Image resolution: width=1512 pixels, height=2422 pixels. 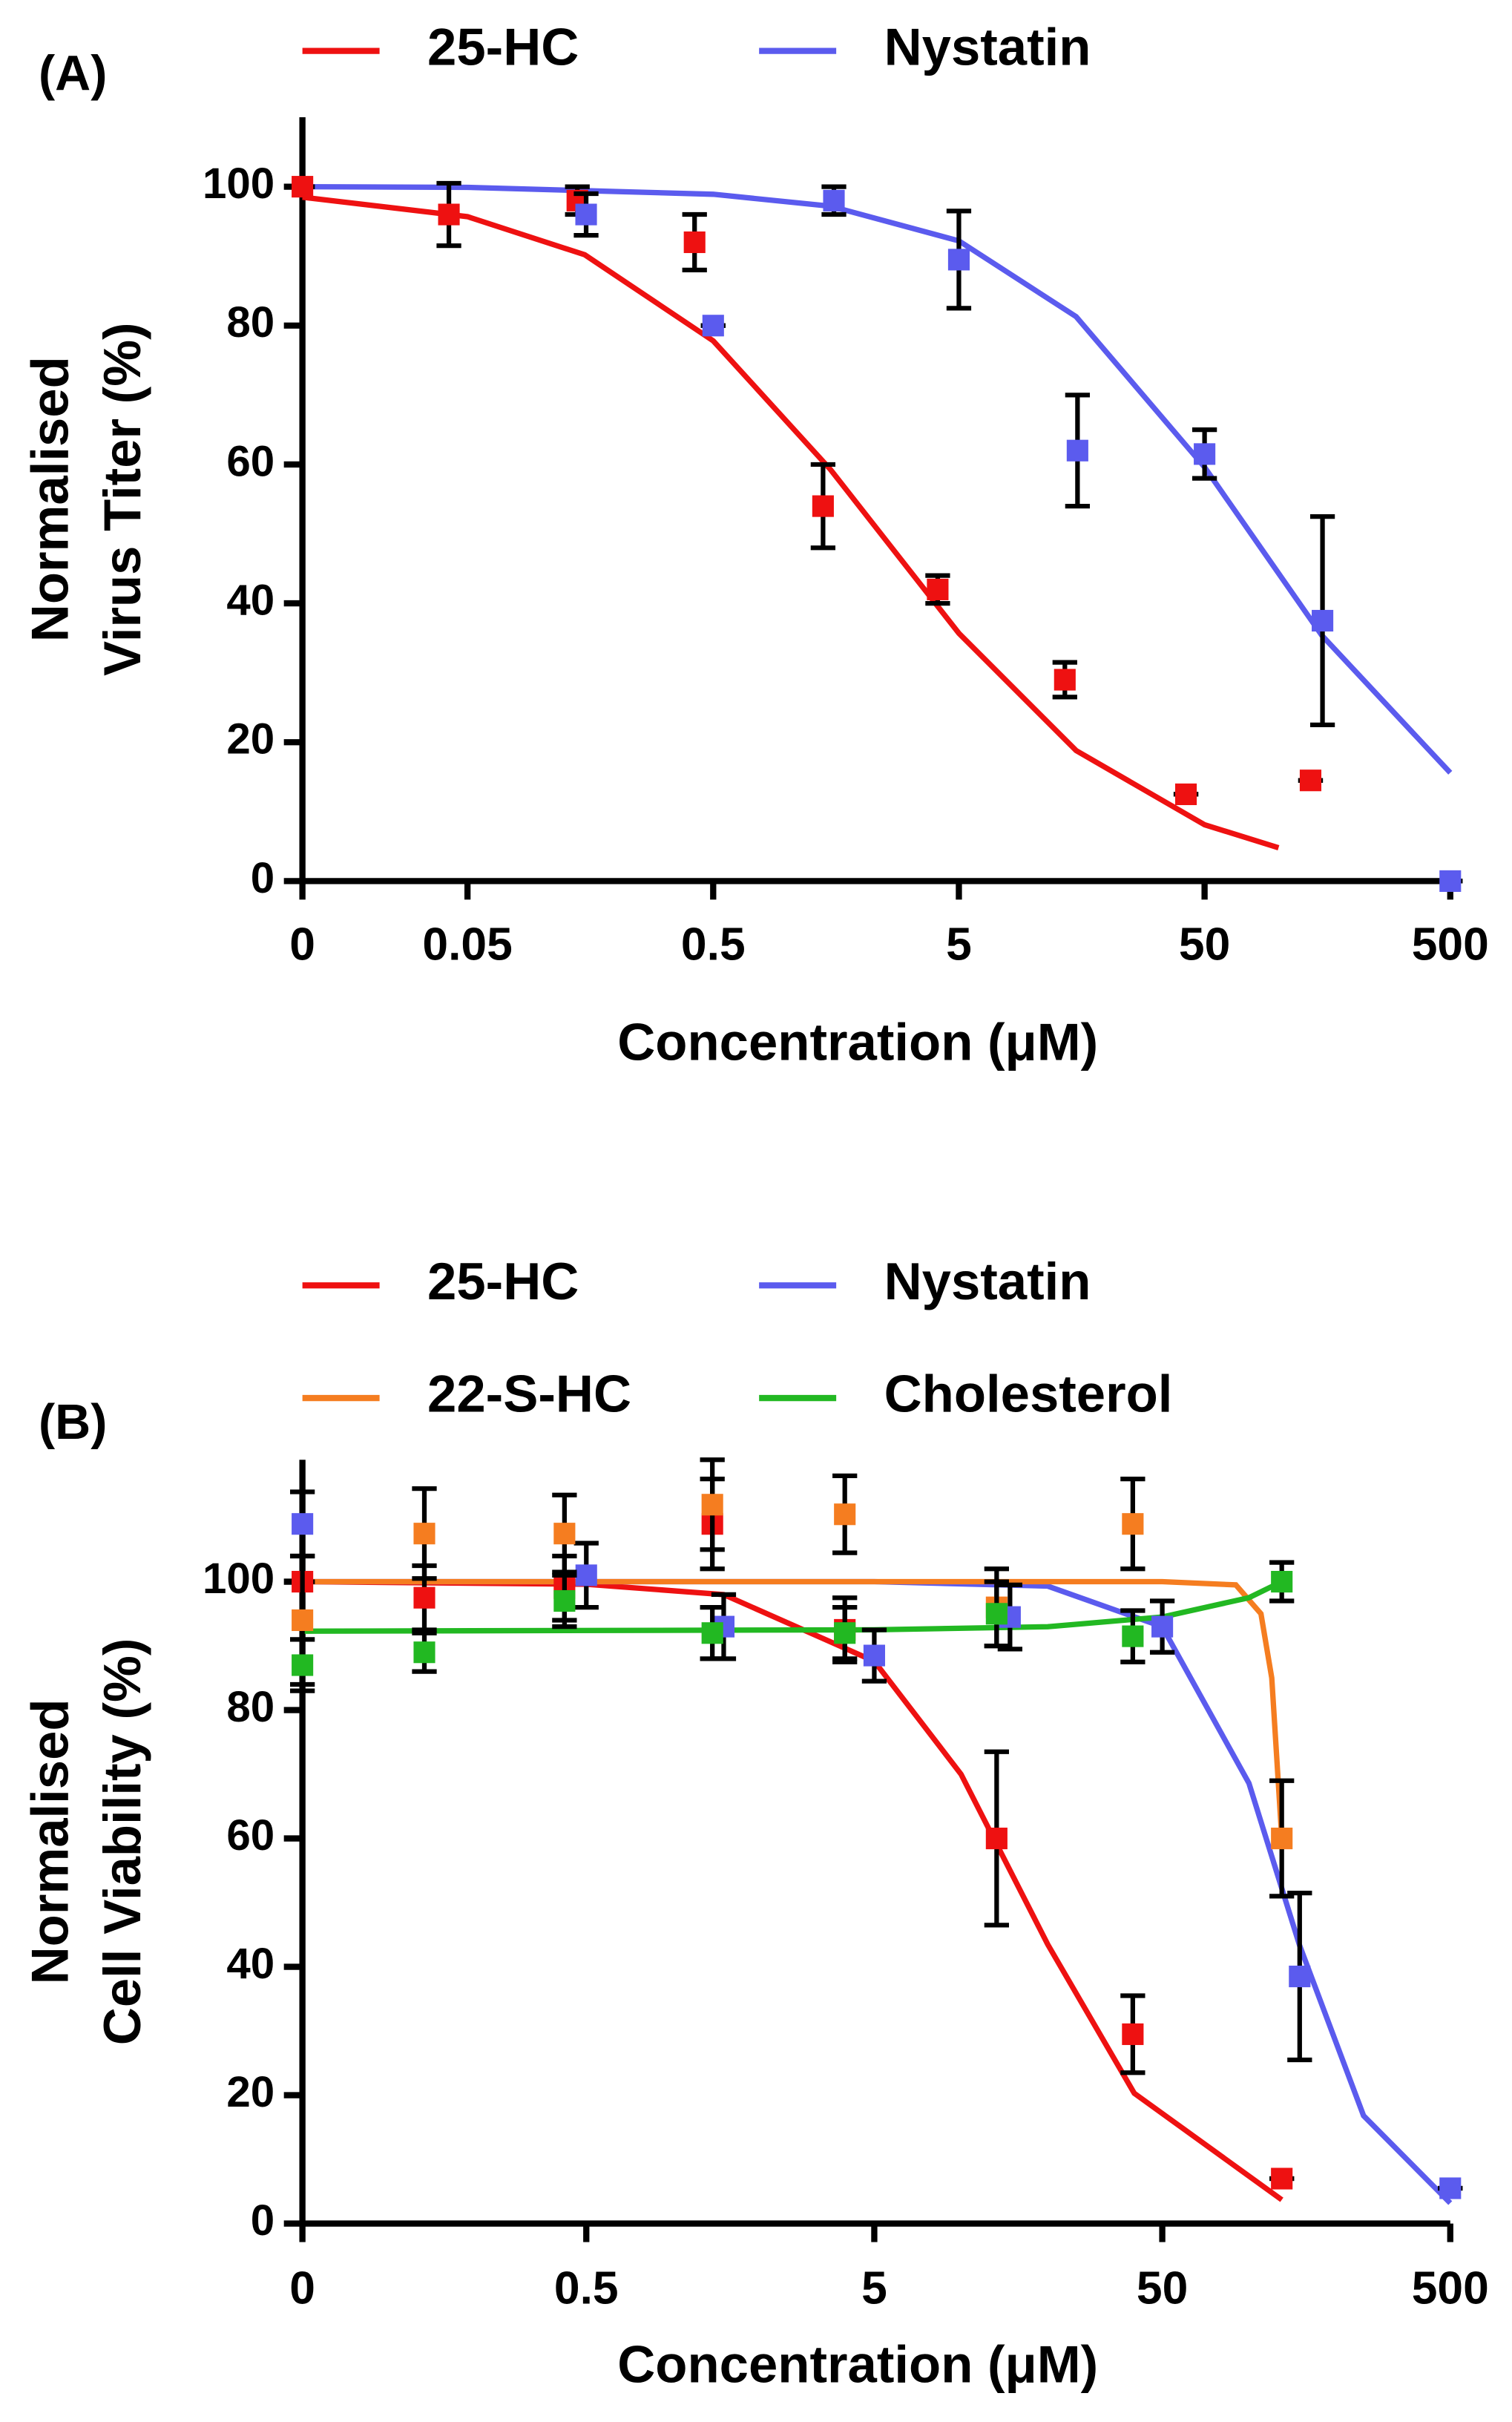 I want to click on panel-label: (B), so click(x=73, y=1422).